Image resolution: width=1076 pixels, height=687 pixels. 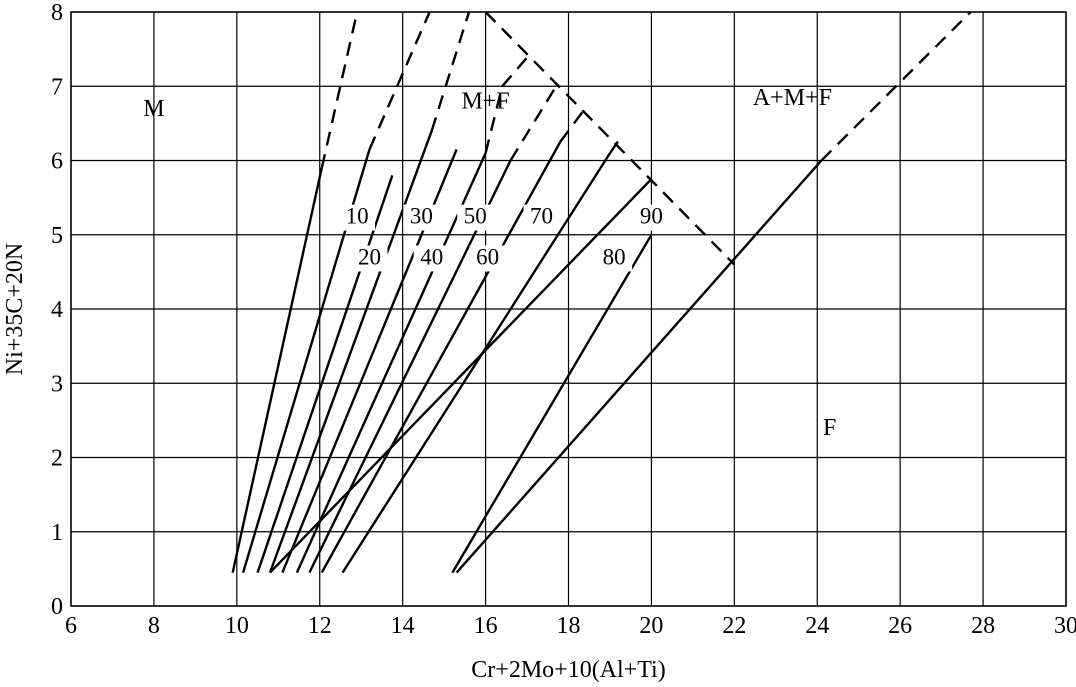 I want to click on region-label: M+F, so click(x=485, y=102).